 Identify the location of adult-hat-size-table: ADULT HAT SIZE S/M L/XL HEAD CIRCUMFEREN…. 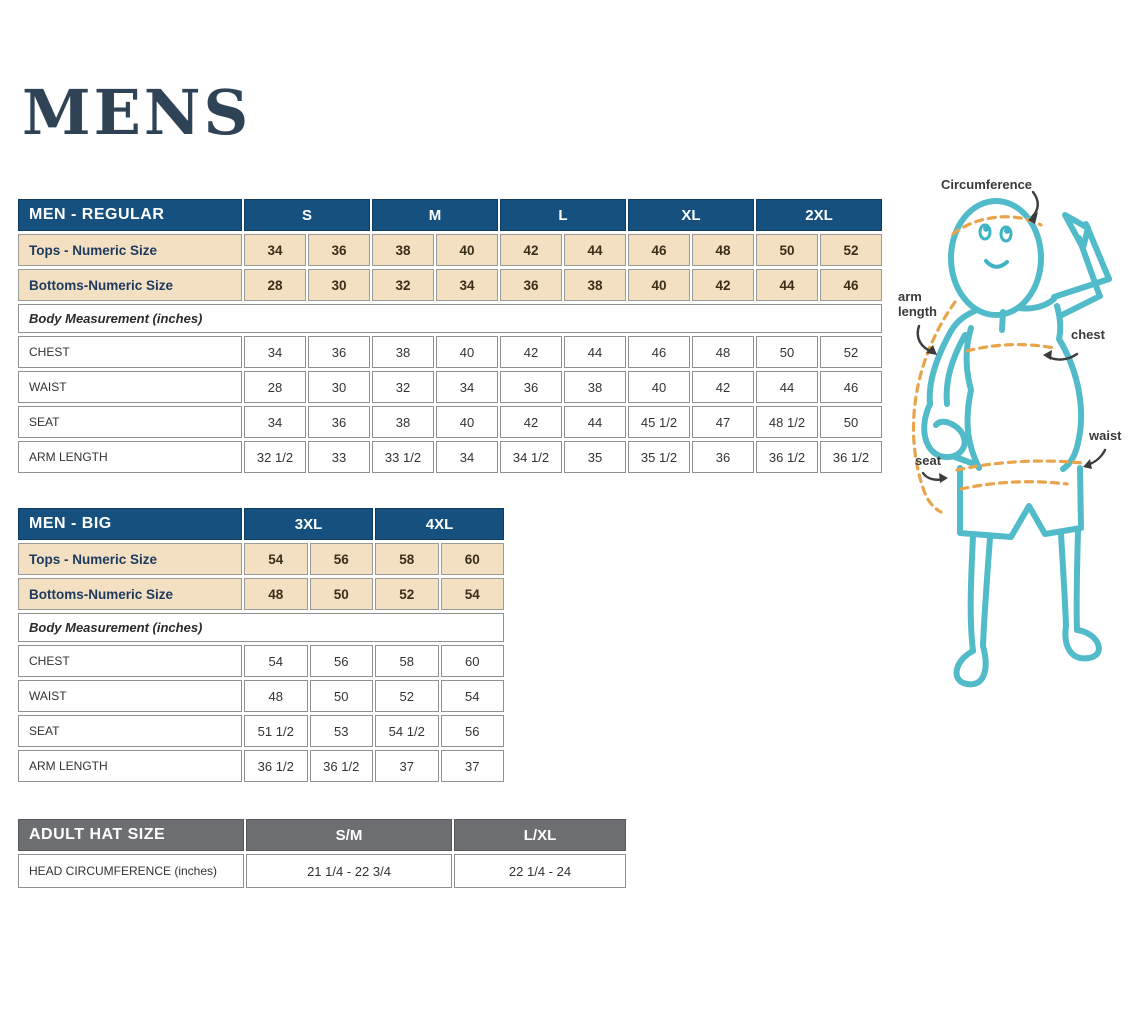
(322, 853).